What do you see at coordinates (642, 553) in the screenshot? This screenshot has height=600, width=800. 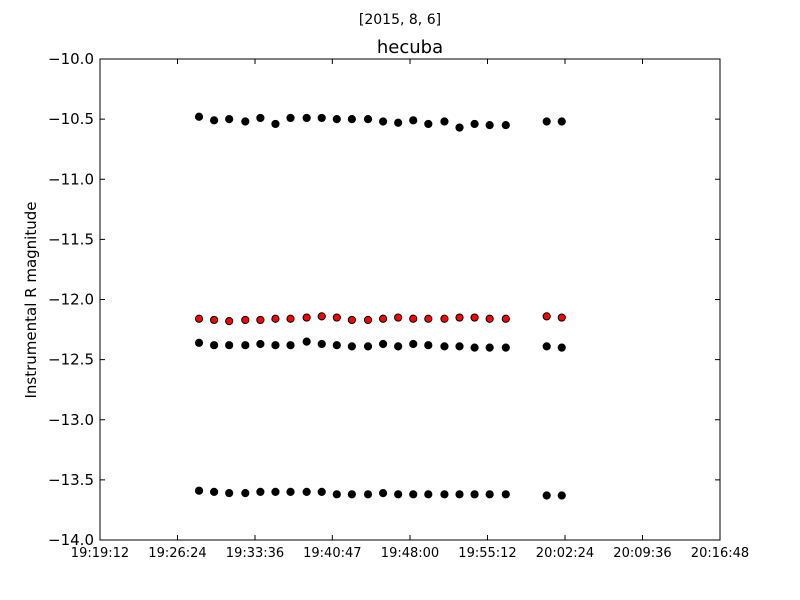 I see `x-tick-label: 20:09:36` at bounding box center [642, 553].